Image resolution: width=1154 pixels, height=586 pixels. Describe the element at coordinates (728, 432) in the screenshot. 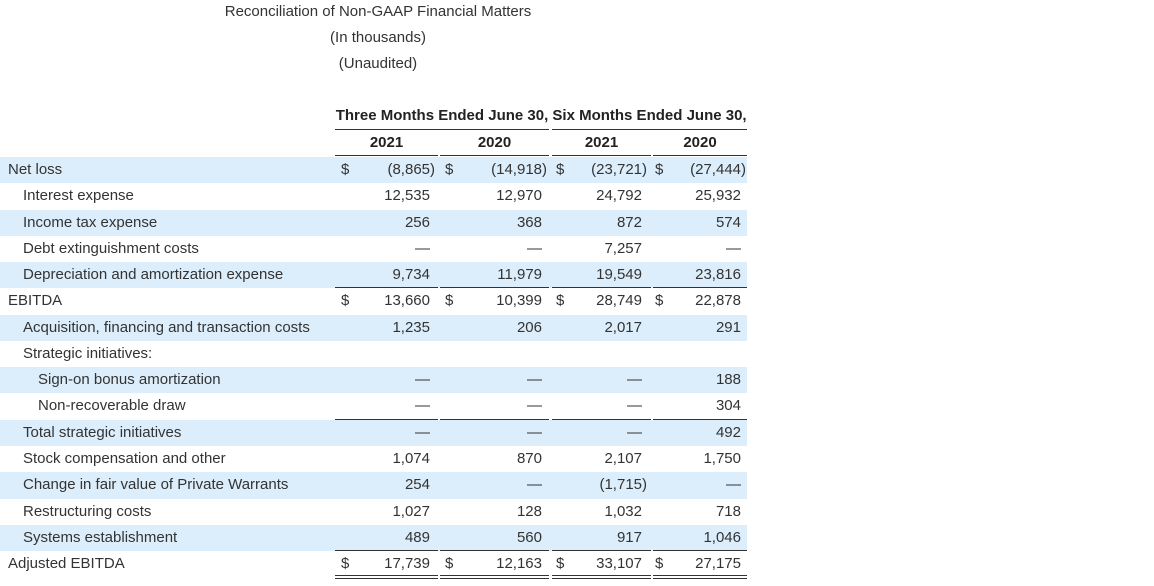

I see `cell-value: 492` at that location.